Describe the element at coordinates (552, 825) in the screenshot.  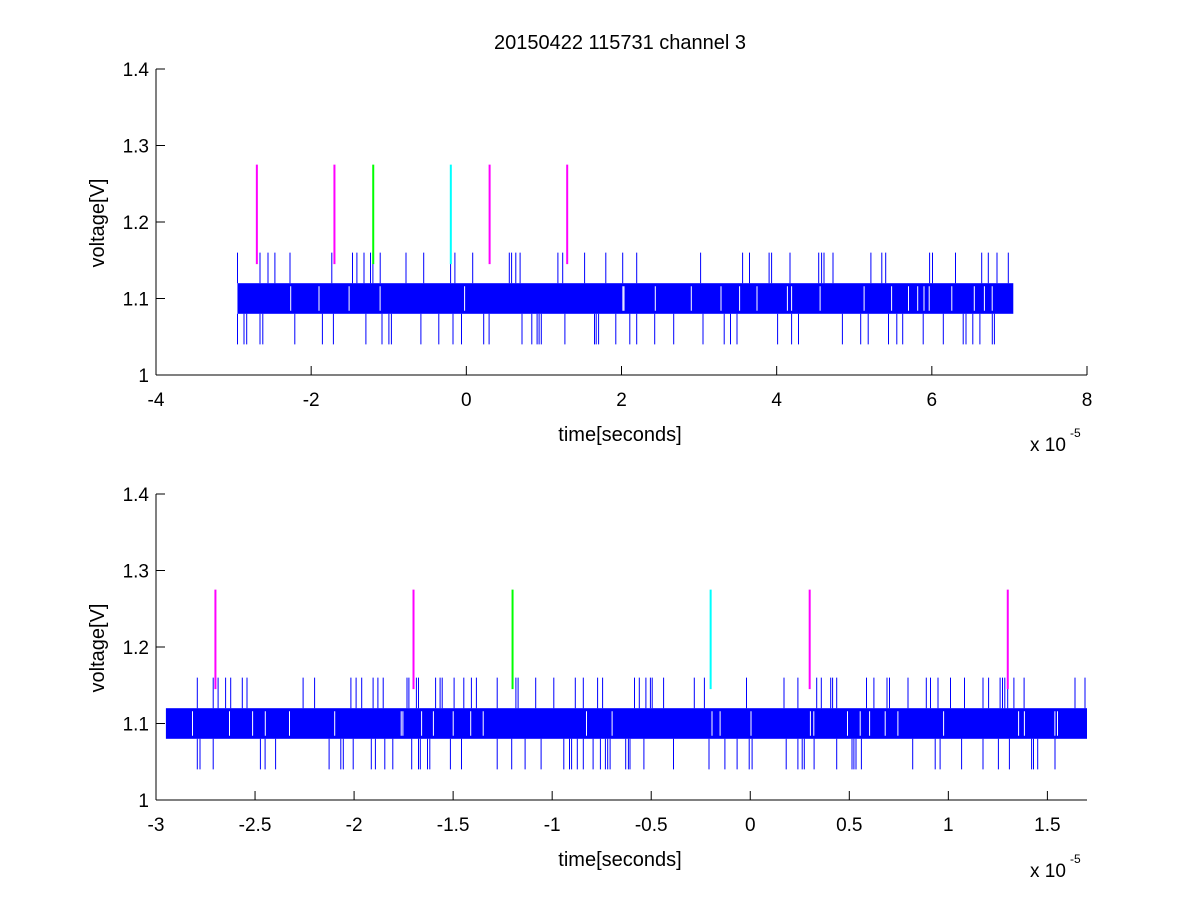
I see `x-tick-label: -1` at that location.